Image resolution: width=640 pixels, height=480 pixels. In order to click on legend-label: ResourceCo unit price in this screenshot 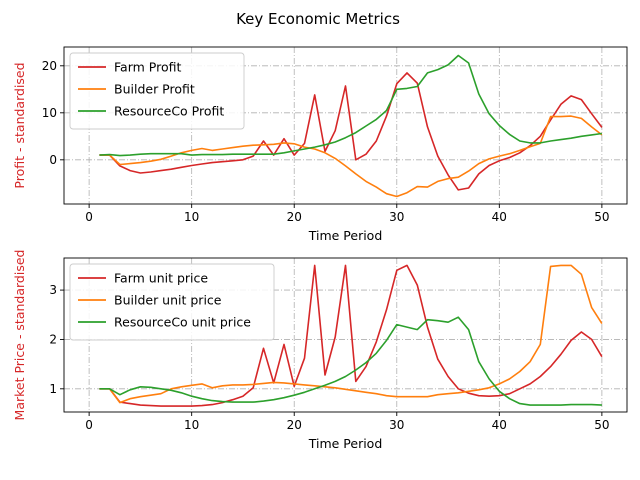, I will do `click(182, 322)`.